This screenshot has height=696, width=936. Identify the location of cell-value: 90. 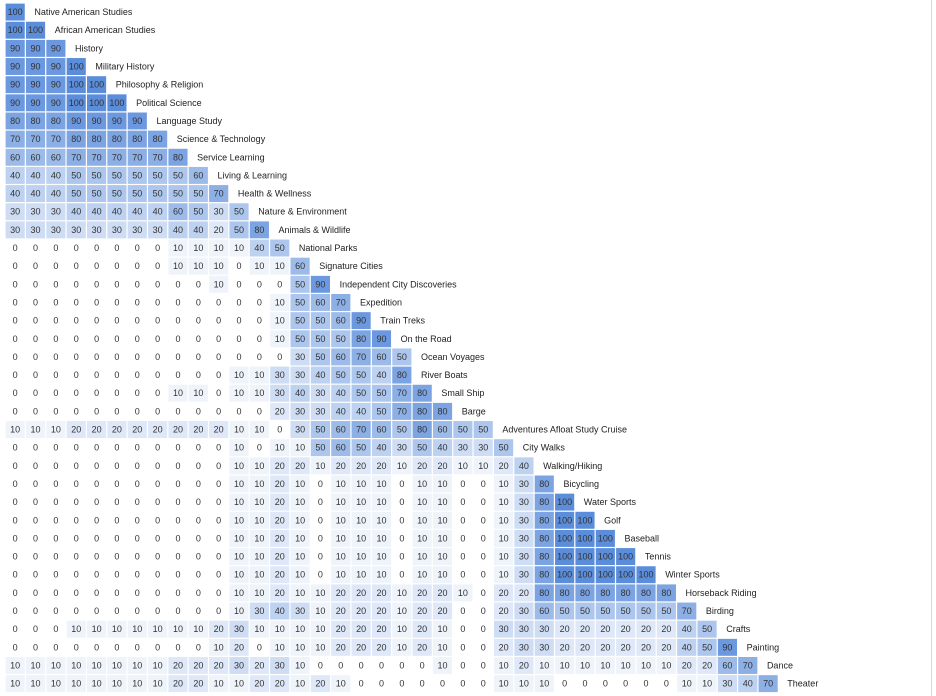
(137, 121).